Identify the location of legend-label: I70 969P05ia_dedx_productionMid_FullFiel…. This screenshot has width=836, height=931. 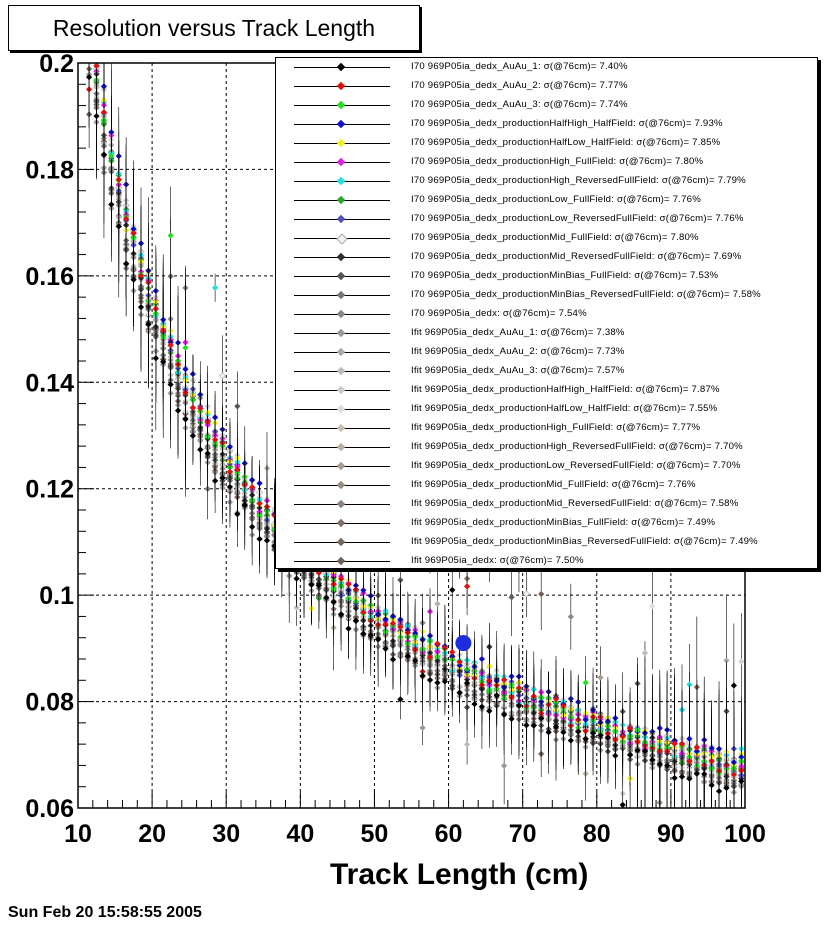
(555, 237).